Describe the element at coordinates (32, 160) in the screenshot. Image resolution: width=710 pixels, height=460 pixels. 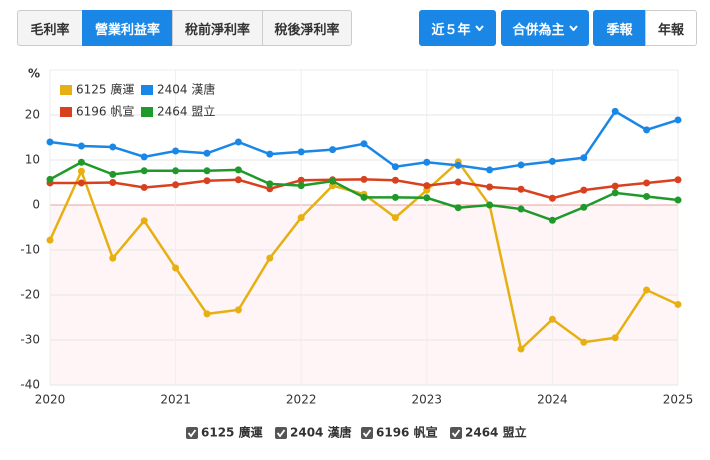
I see `y-tick-label: 10` at that location.